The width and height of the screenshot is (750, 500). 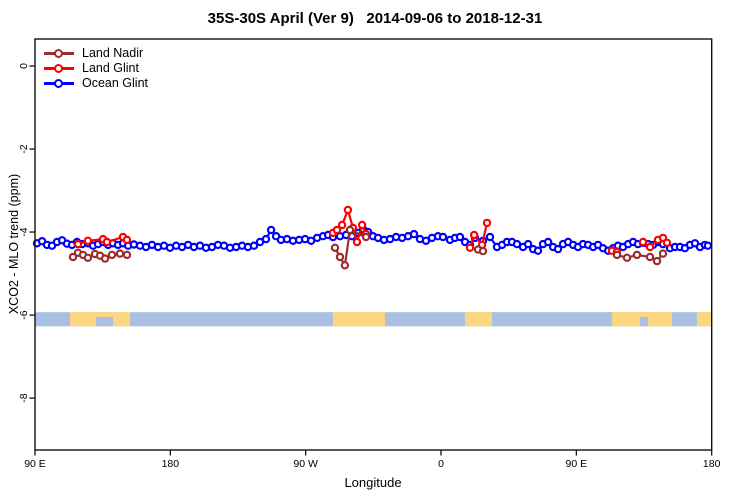 I want to click on x-tick-label: 0, so click(x=441, y=464).